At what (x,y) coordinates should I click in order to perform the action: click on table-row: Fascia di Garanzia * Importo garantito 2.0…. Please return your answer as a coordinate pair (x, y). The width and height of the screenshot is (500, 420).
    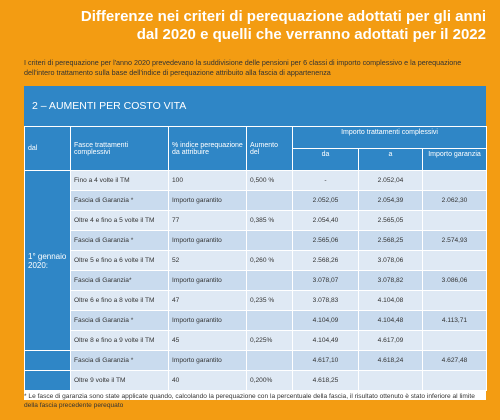
    Looking at the image, I should click on (256, 200).